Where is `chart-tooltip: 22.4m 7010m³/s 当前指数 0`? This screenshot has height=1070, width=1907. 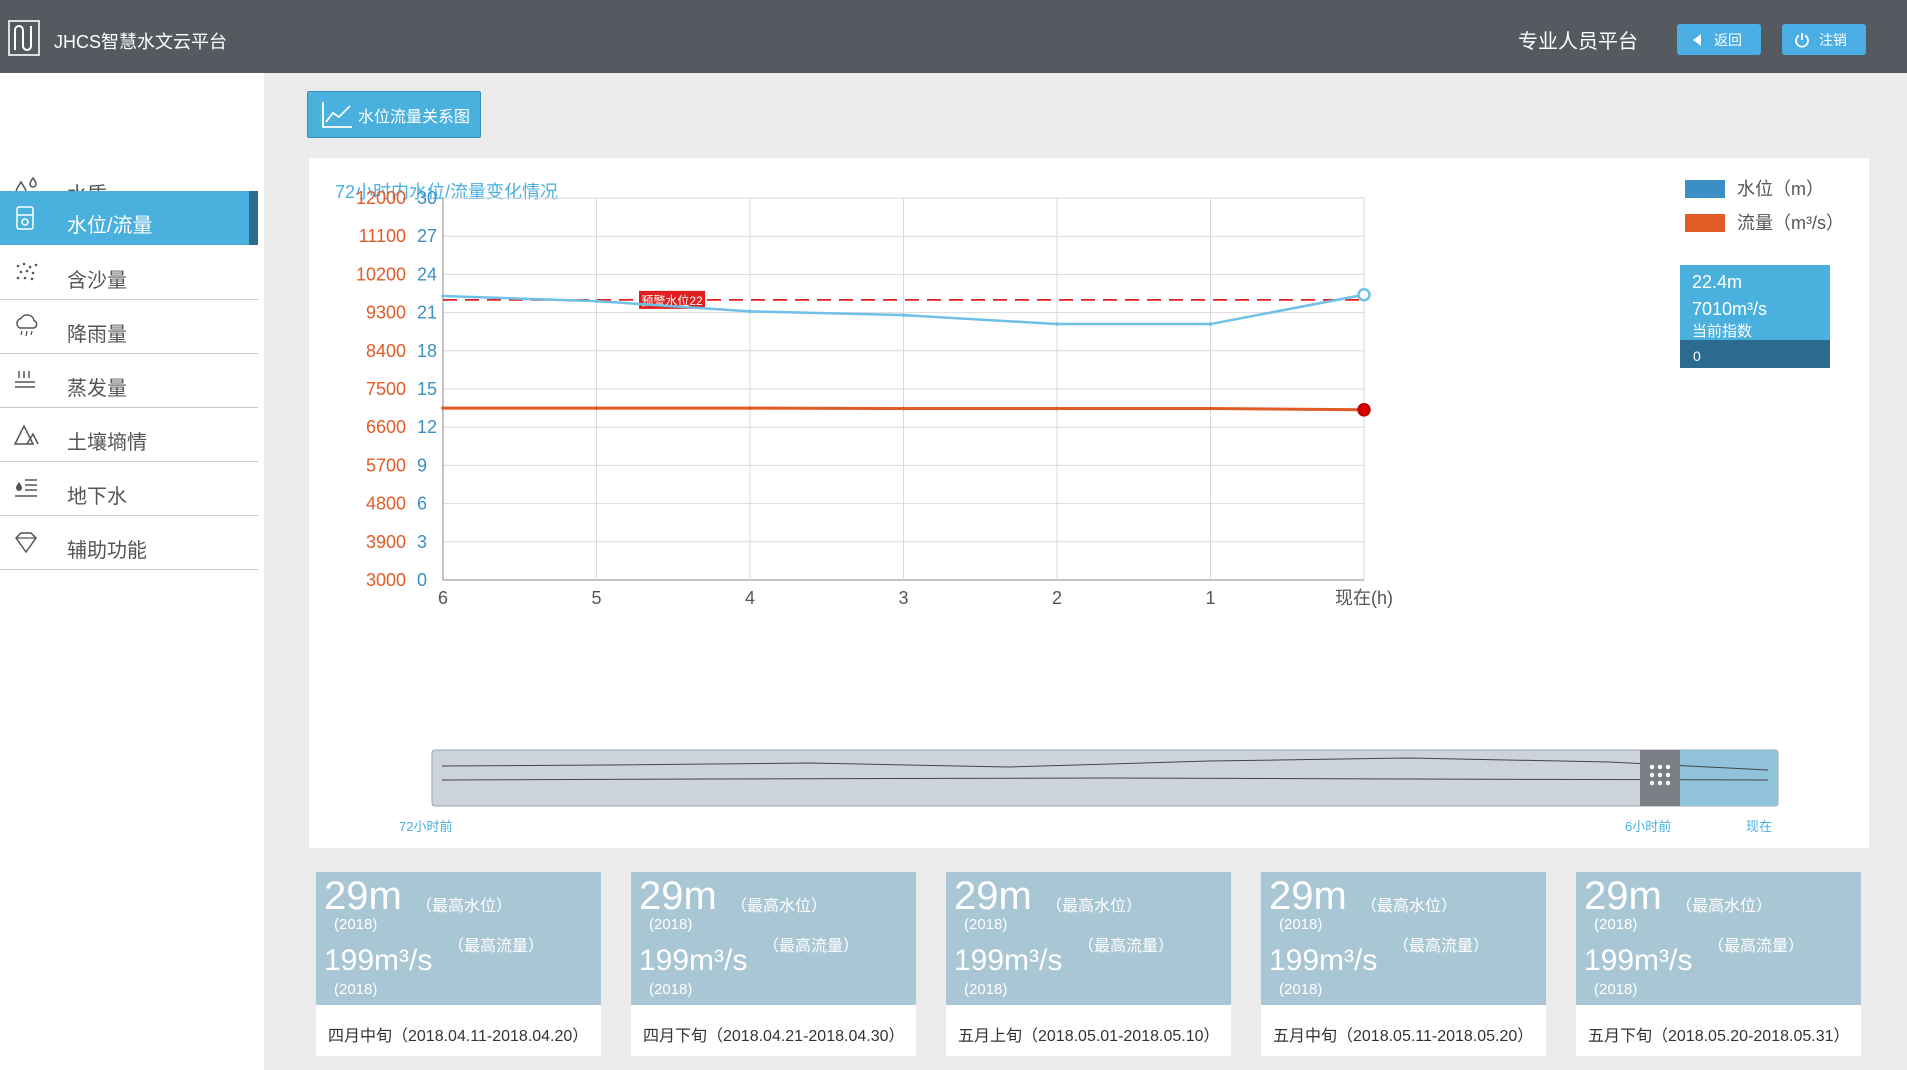
chart-tooltip: 22.4m 7010m³/s 当前指数 0 is located at coordinates (1755, 316).